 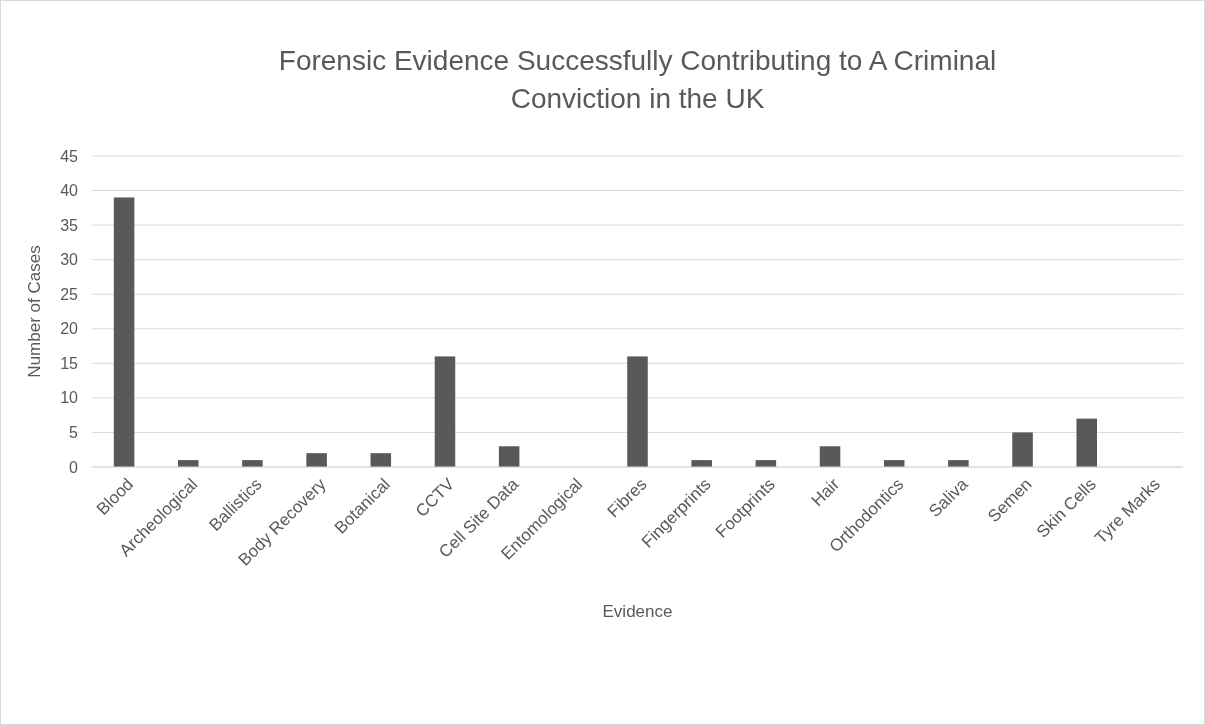 I want to click on y-tick-label: 25, so click(x=69, y=294).